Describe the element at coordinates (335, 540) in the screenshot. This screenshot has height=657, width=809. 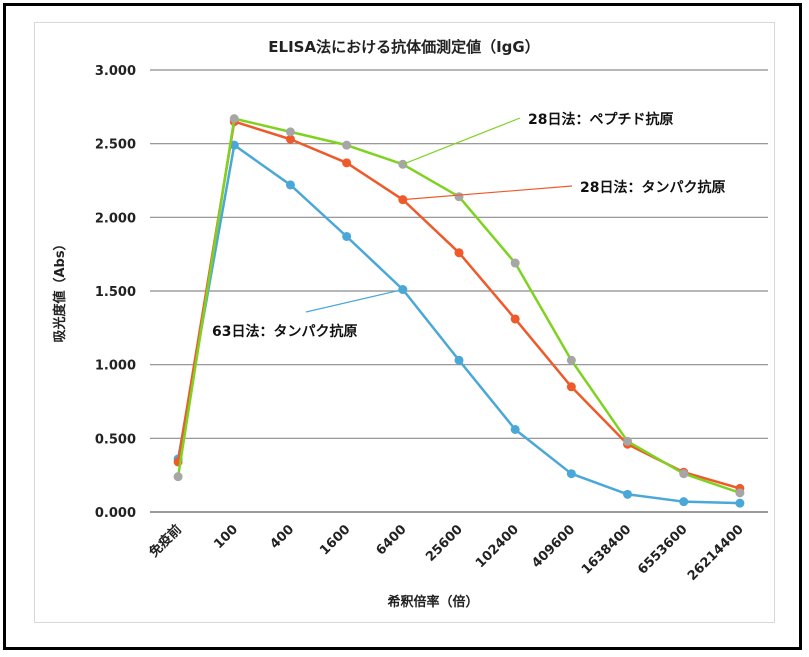
I see `x-tick-label: 1600` at that location.